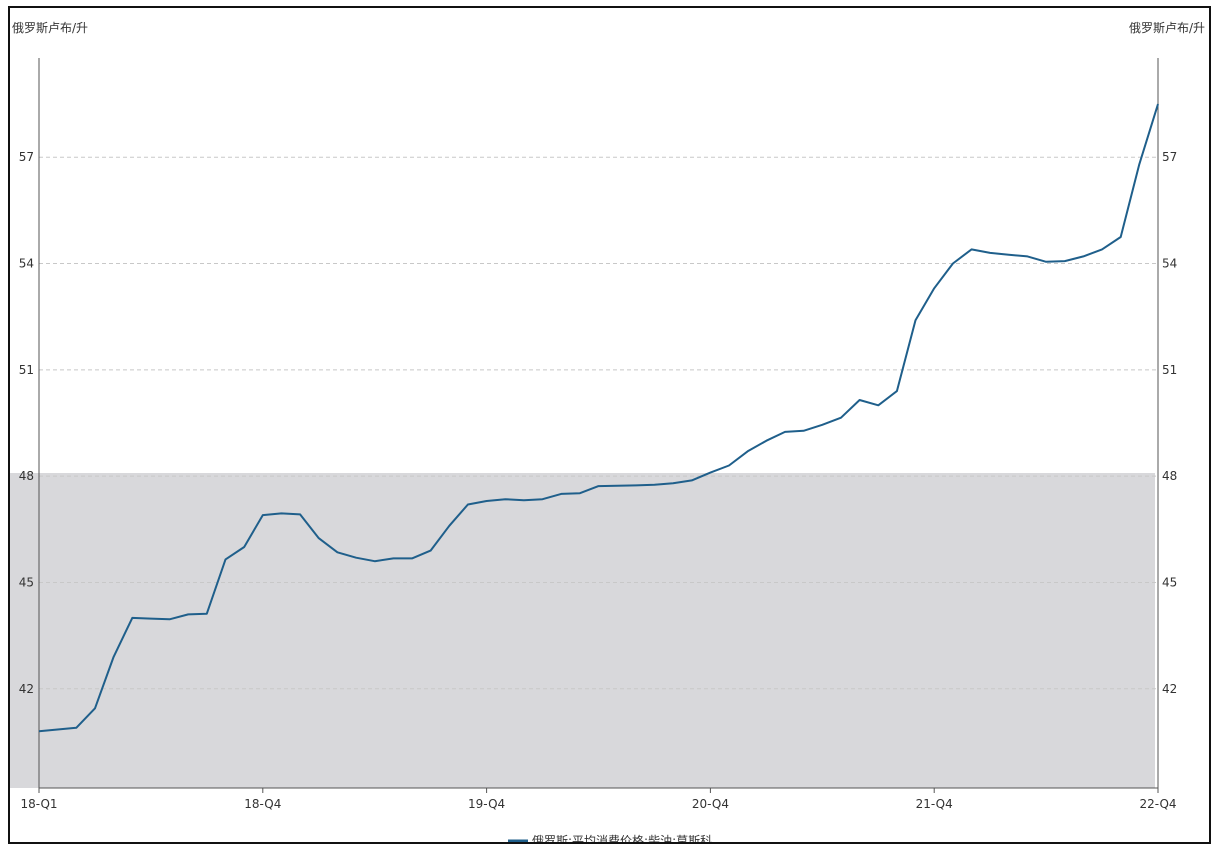 This screenshot has height=850, width=1223. I want to click on y-tick-left-42: 42, so click(26, 689).